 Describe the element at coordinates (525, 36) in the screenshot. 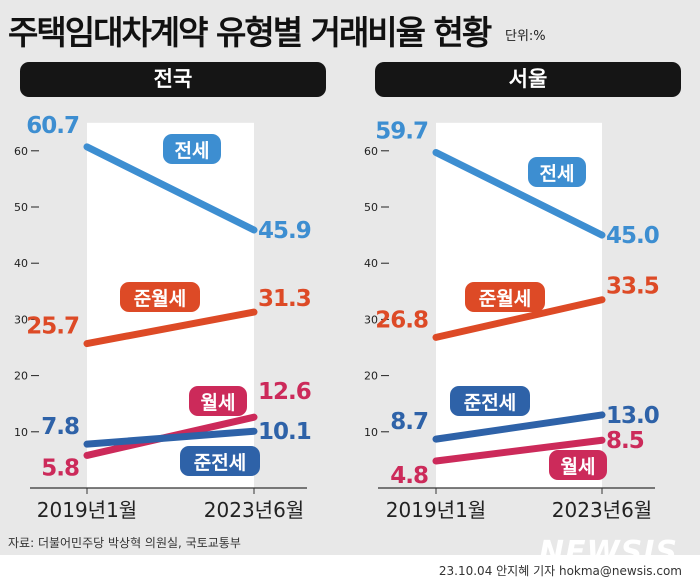

I see `unit-label: 단위:%` at that location.